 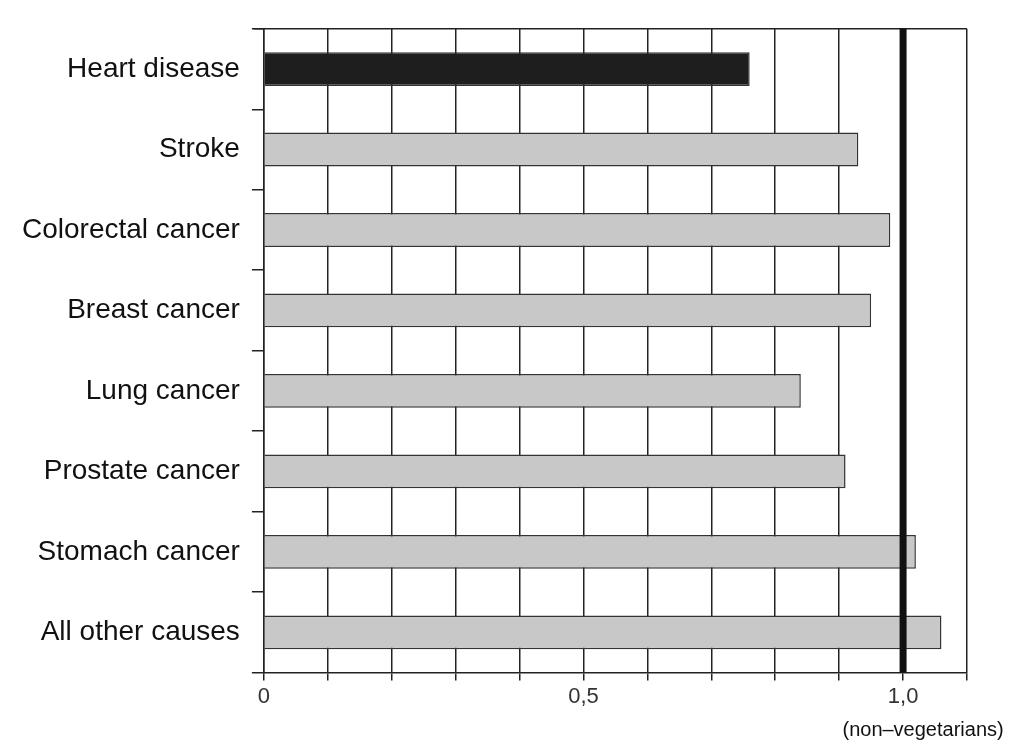 What do you see at coordinates (153, 67) in the screenshot?
I see `y-tick-label: Heart disease` at bounding box center [153, 67].